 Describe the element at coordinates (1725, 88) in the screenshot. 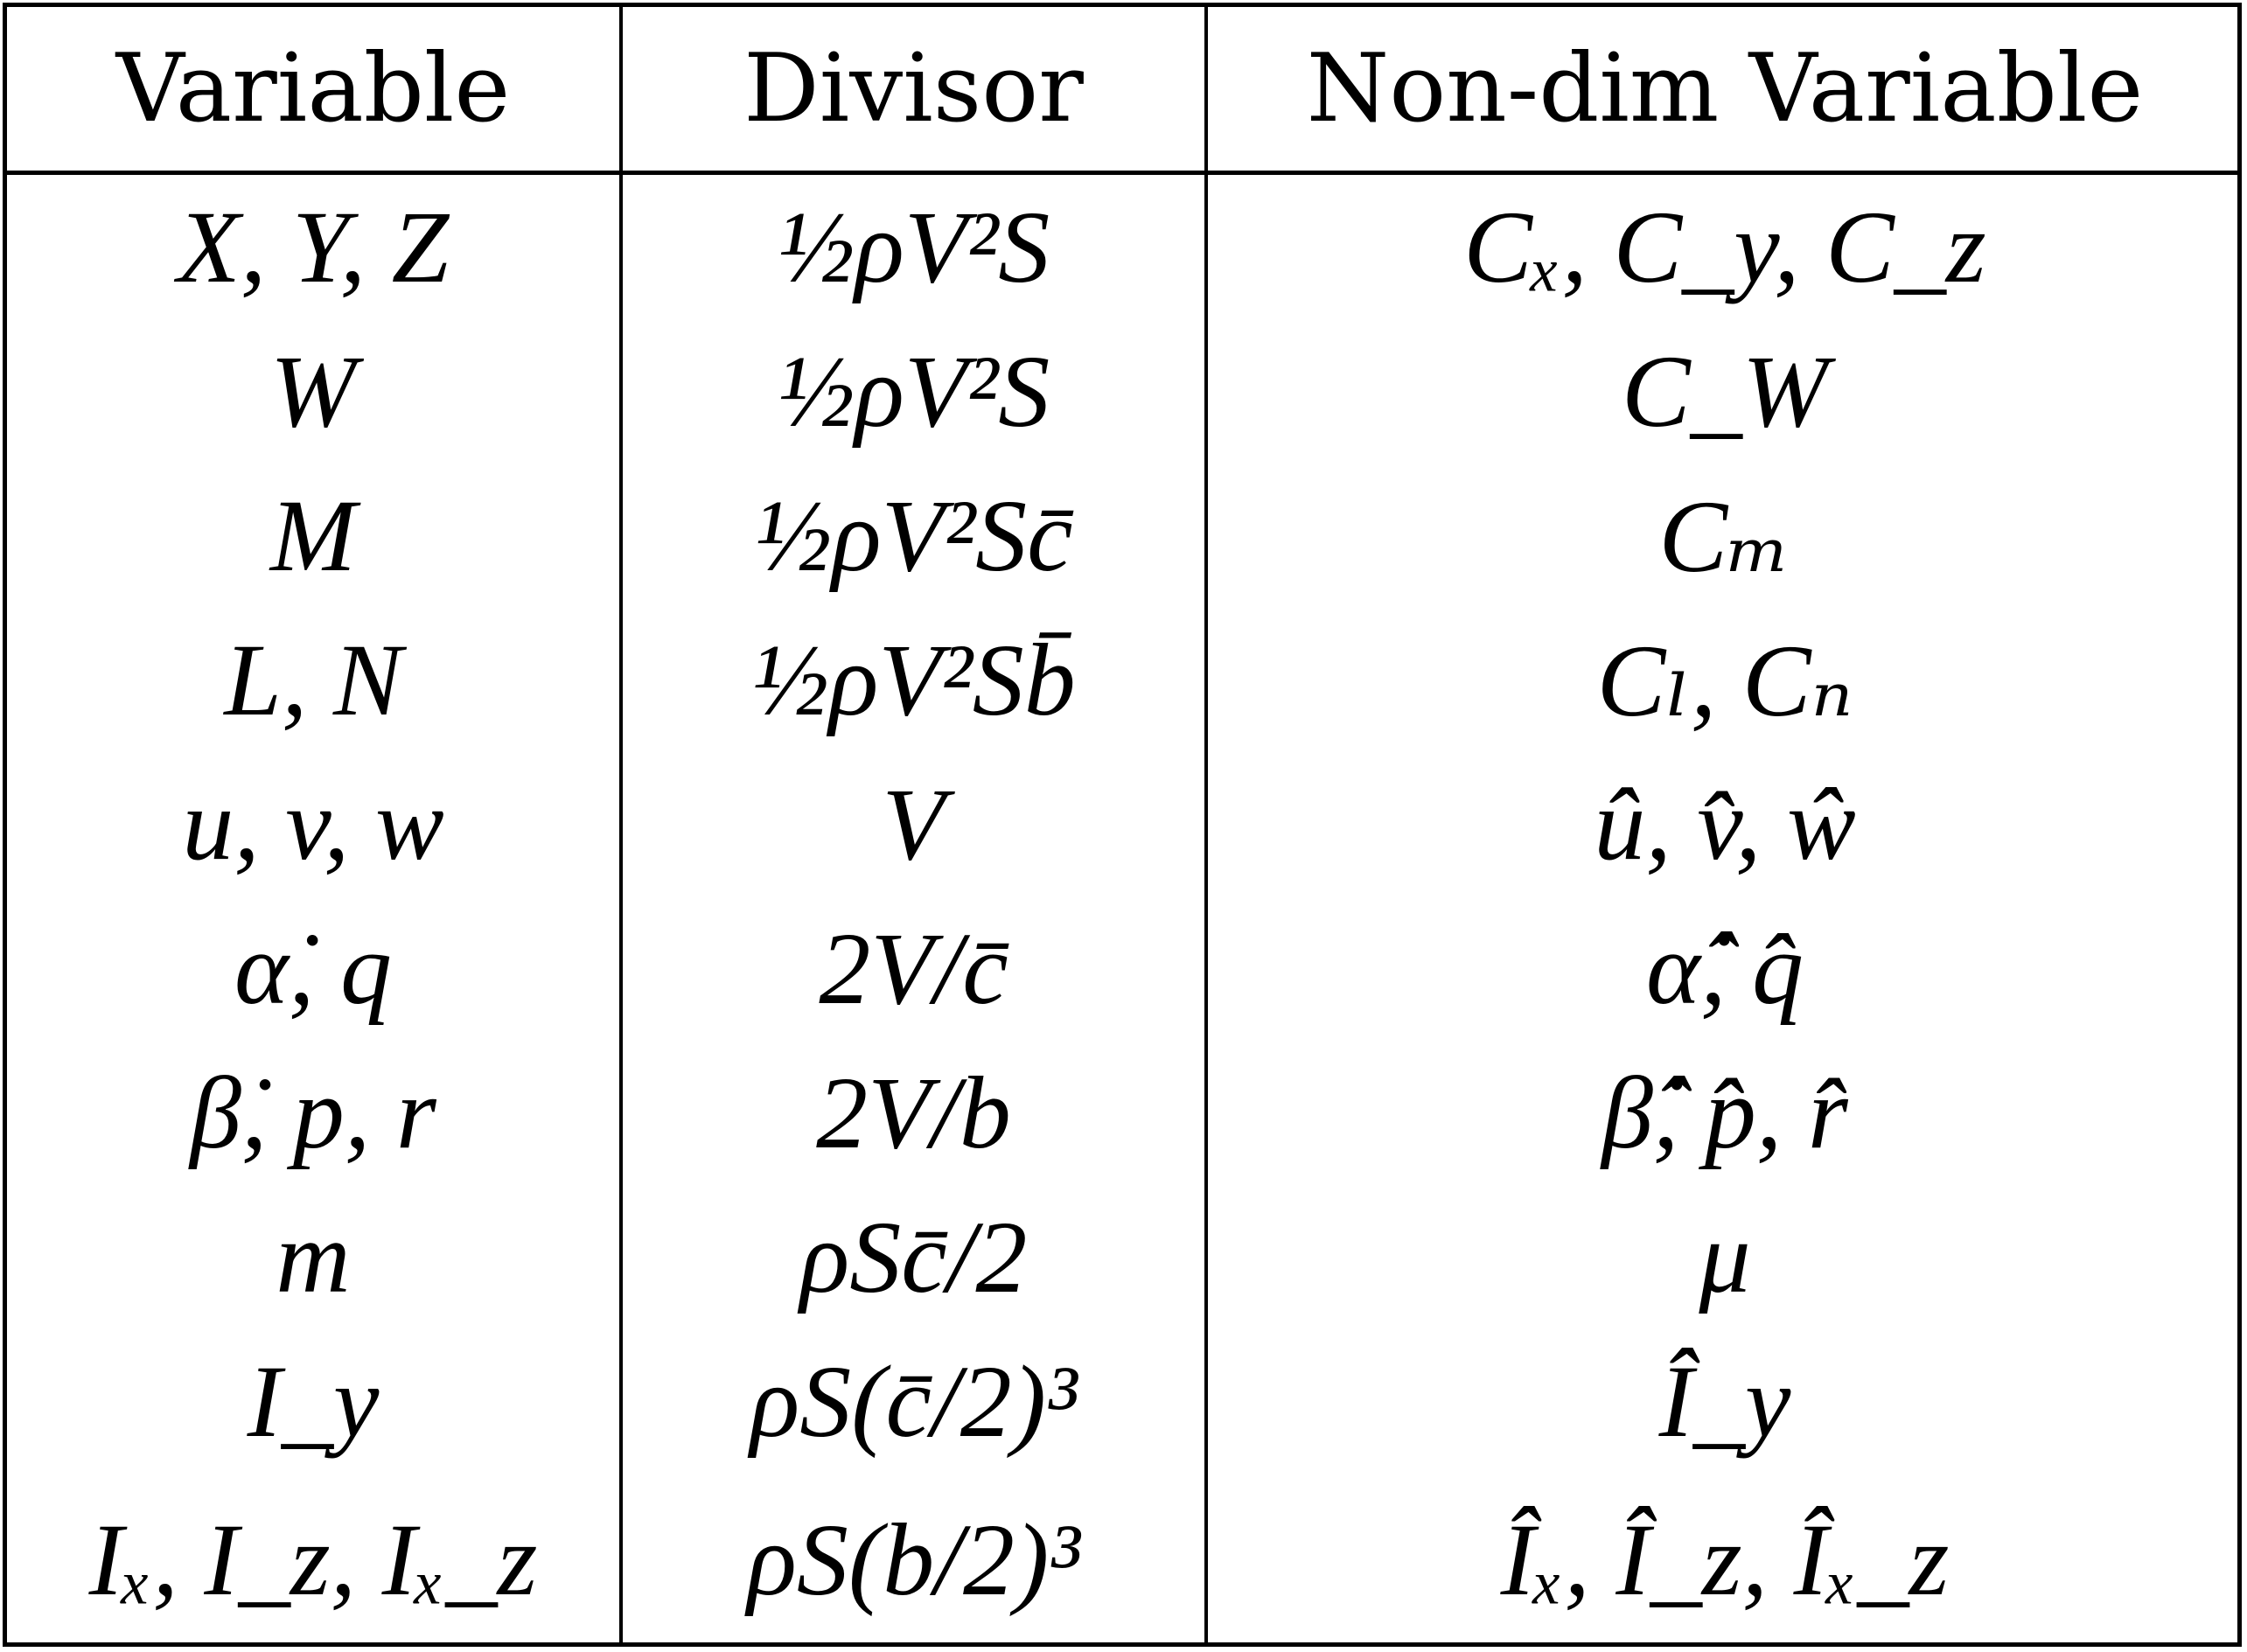

I see `header-nondim-variable: Non-dim Variable` at that location.